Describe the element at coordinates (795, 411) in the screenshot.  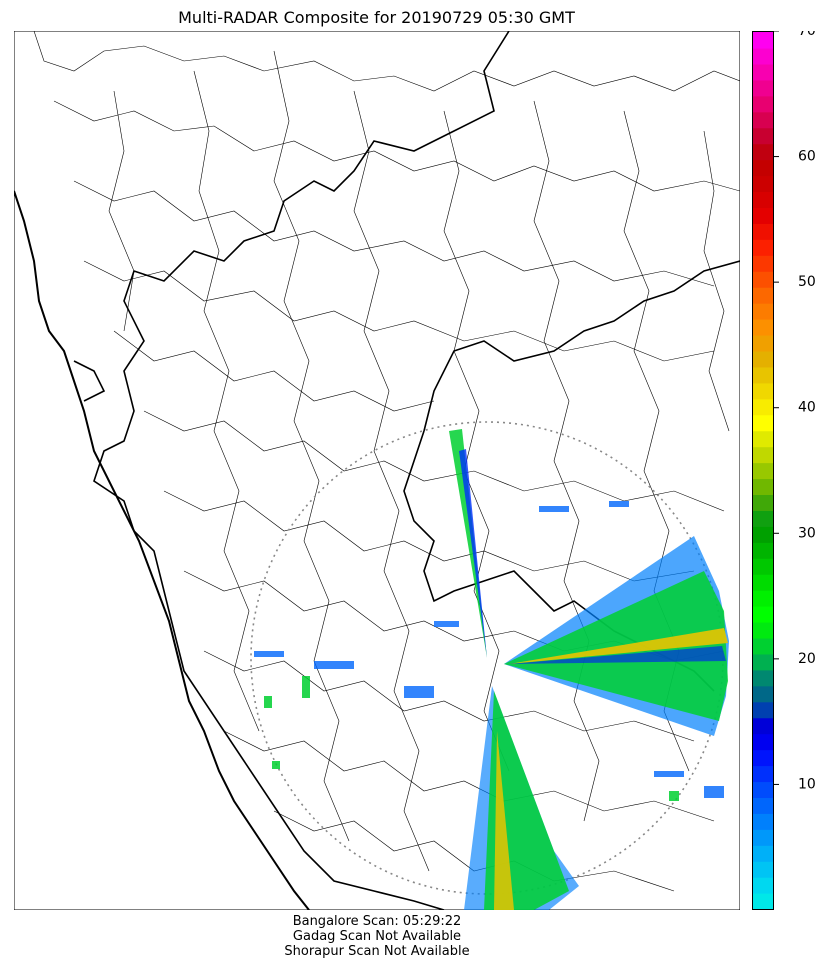
I see `colorbar-tick-labels: 10 20 30 40 50 60 70` at that location.